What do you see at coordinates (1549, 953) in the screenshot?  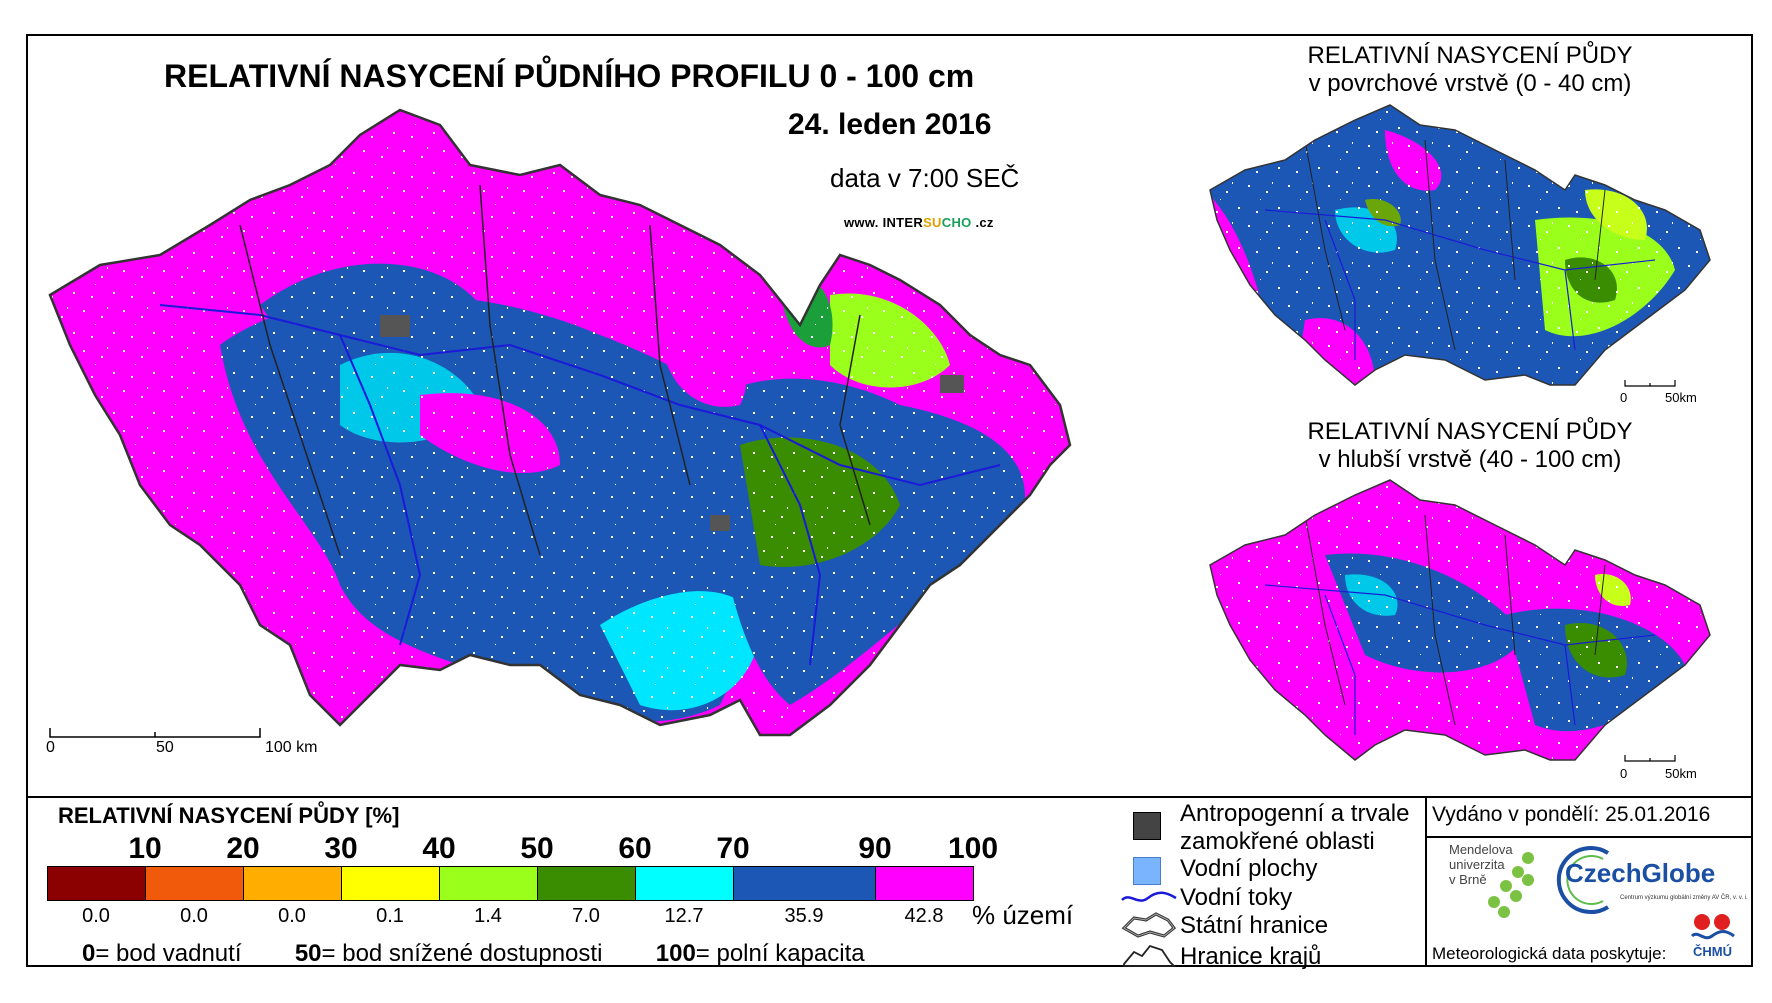 I see `meteo-credit: Meteorologická data poskytuje:` at bounding box center [1549, 953].